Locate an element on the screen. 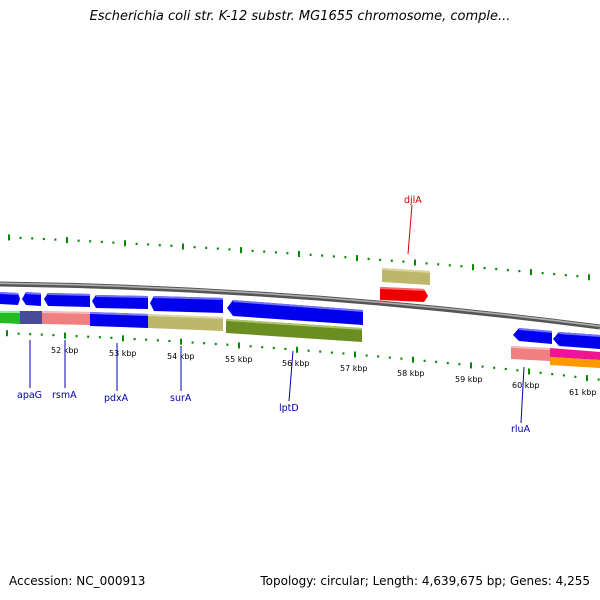 This screenshot has width=600, height=600. gene-label-lptD: lptD is located at coordinates (289, 408).